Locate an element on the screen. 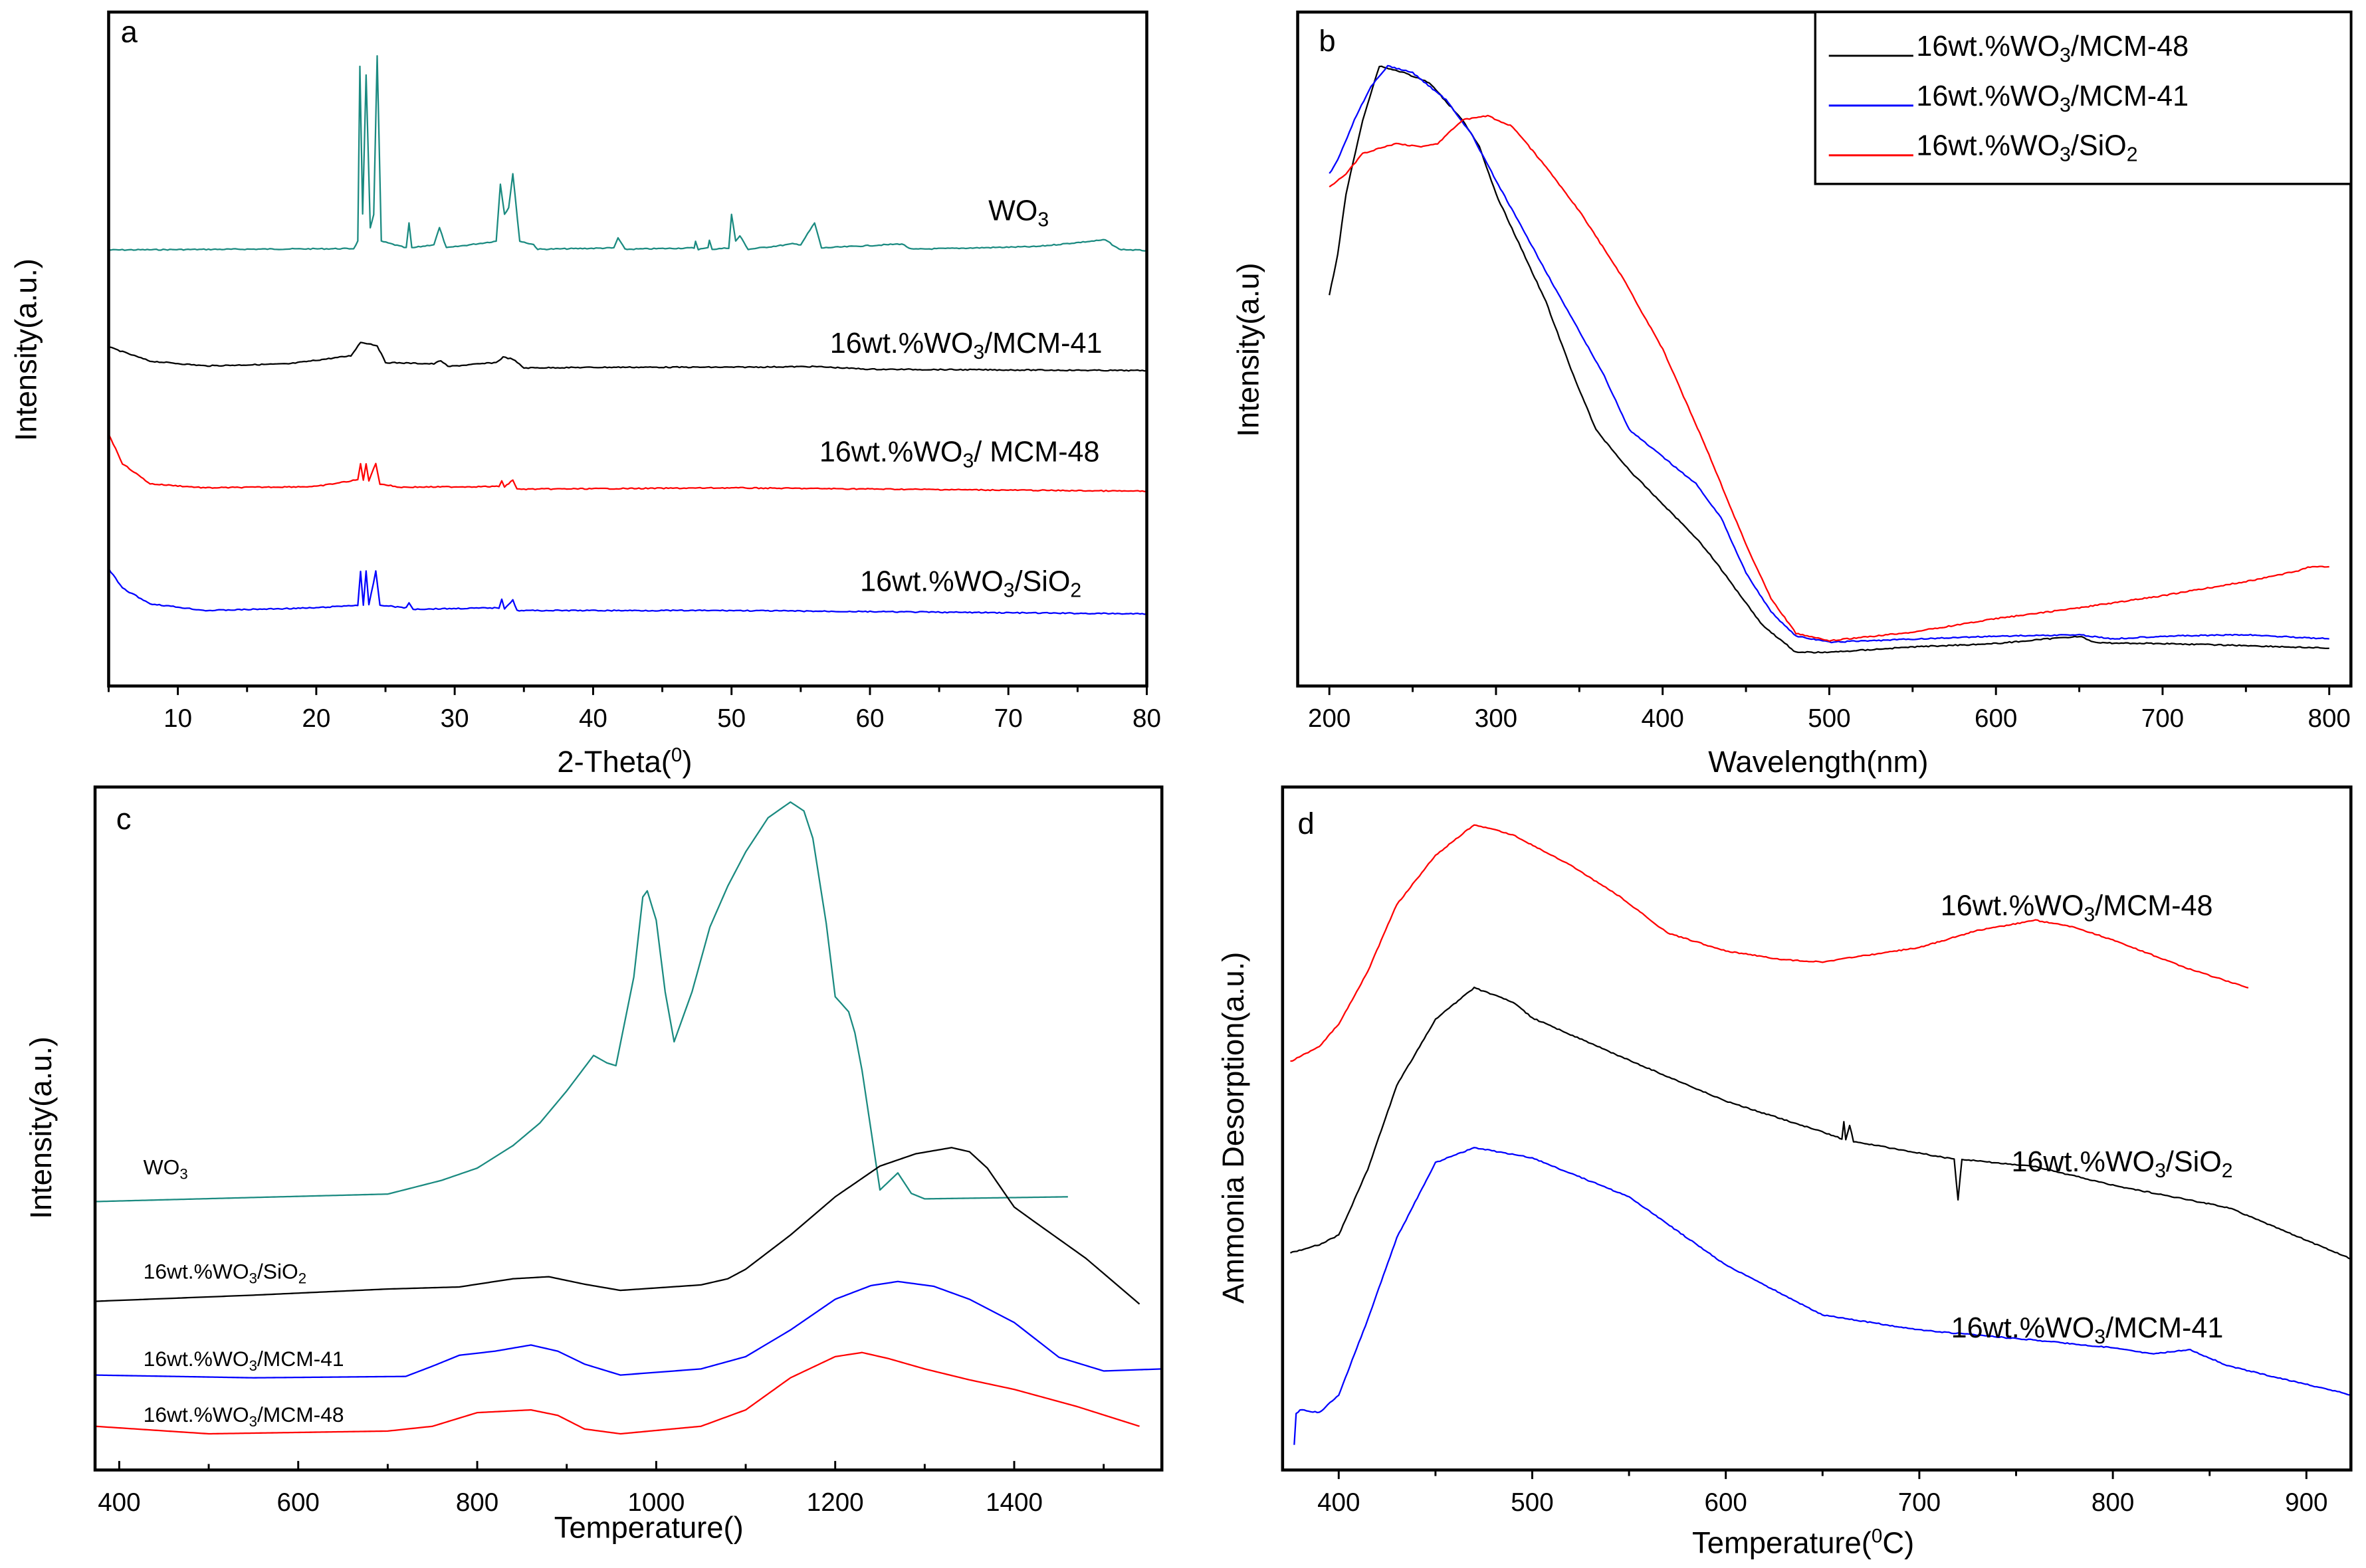 The image size is (2366, 1568). x-tick-label: 70 is located at coordinates (1008, 718).